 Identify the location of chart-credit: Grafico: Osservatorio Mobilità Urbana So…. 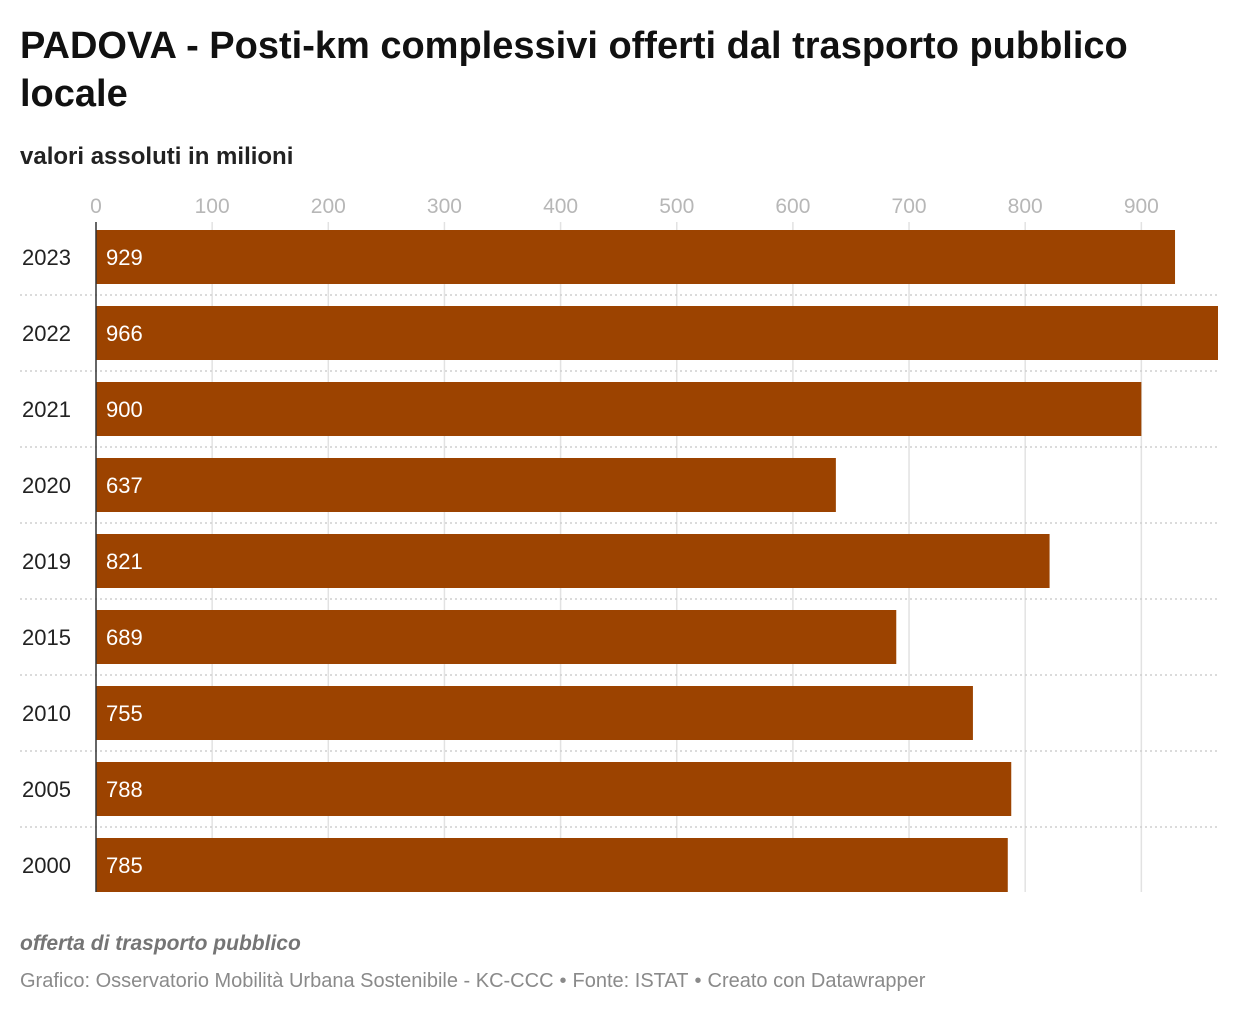
(287, 981).